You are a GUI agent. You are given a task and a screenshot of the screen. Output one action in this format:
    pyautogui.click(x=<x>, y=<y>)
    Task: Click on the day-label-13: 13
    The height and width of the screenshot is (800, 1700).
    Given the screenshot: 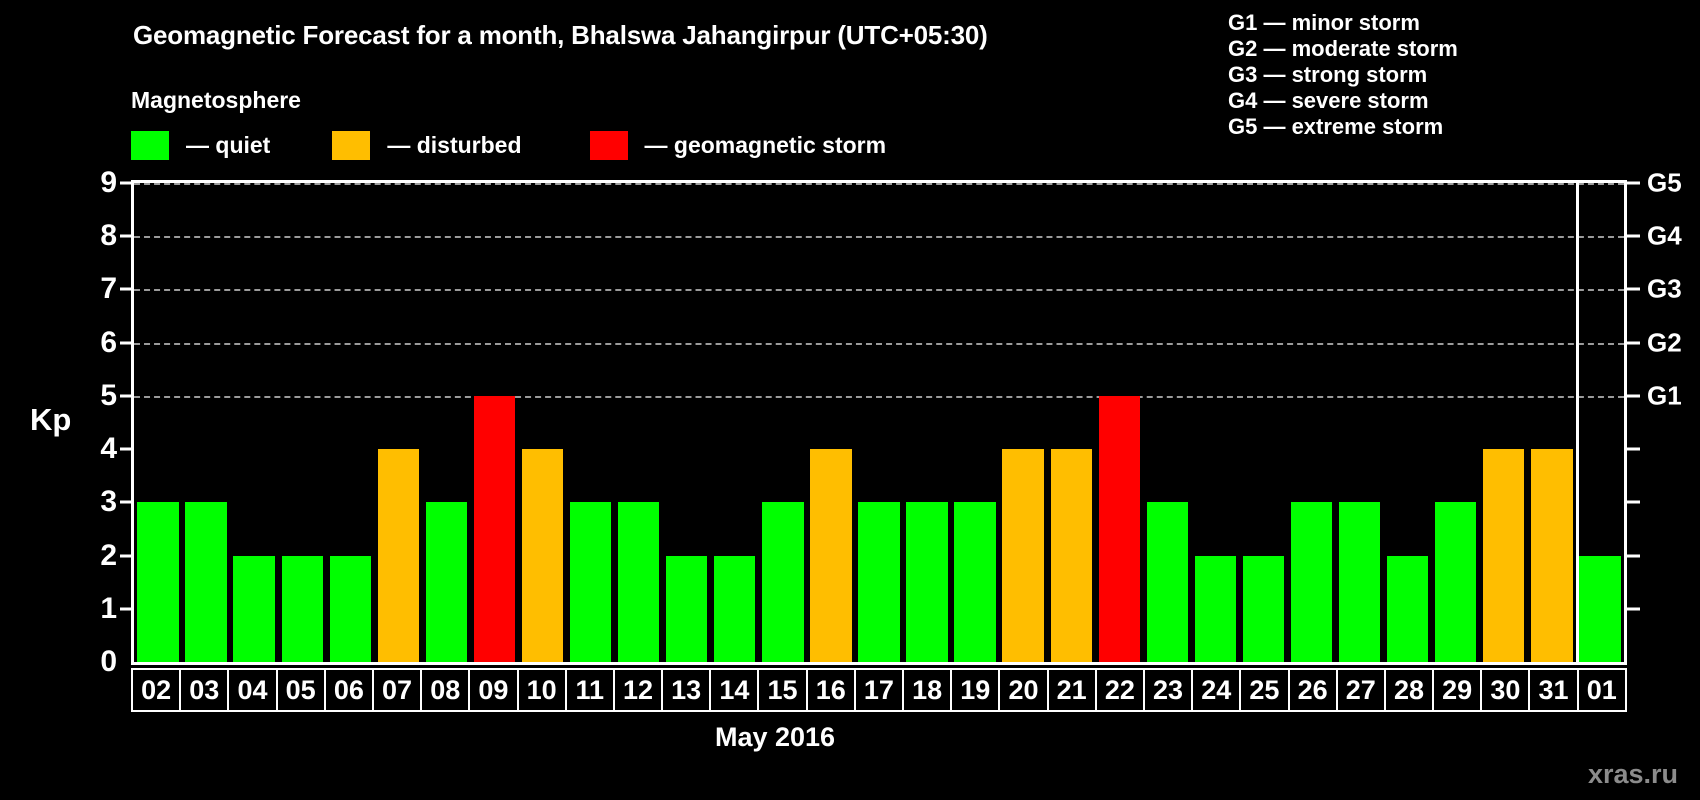 What is the action you would take?
    pyautogui.click(x=686, y=690)
    